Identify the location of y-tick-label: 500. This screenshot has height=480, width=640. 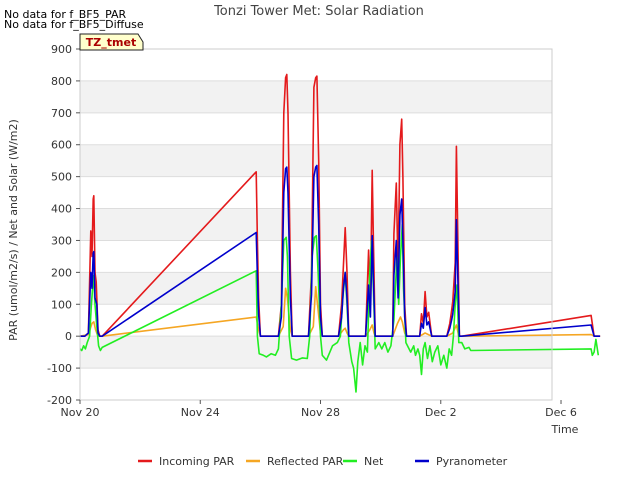
(61, 177).